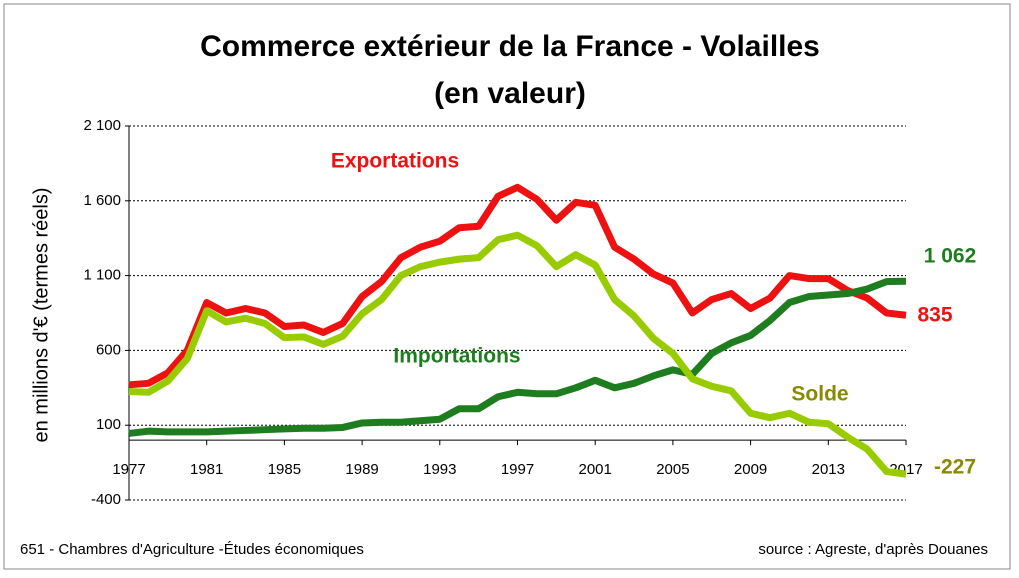 The height and width of the screenshot is (578, 1019). I want to click on end-value-label: 835, so click(934, 315).